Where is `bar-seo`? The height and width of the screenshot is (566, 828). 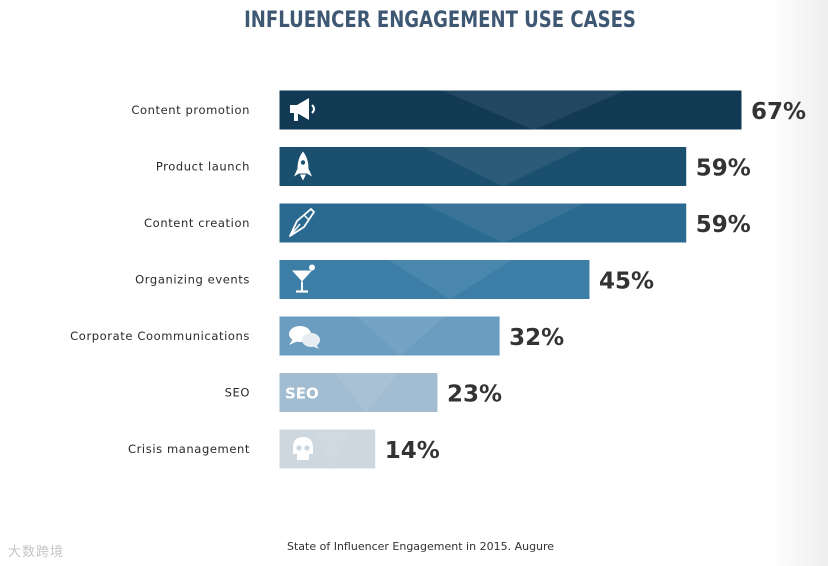 bar-seo is located at coordinates (358, 392).